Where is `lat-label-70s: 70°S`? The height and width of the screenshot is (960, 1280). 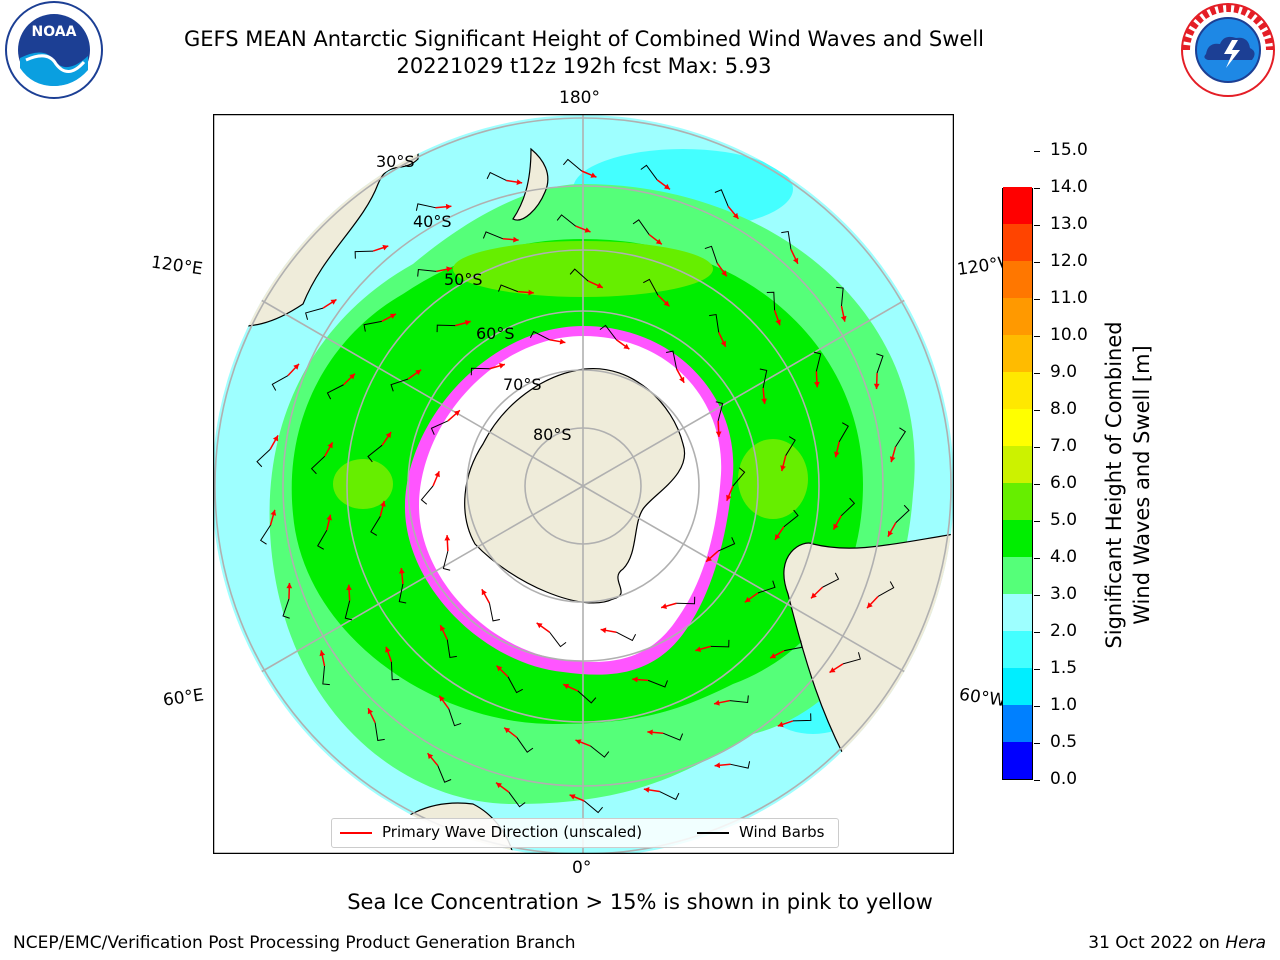
lat-label-70s: 70°S is located at coordinates (522, 384).